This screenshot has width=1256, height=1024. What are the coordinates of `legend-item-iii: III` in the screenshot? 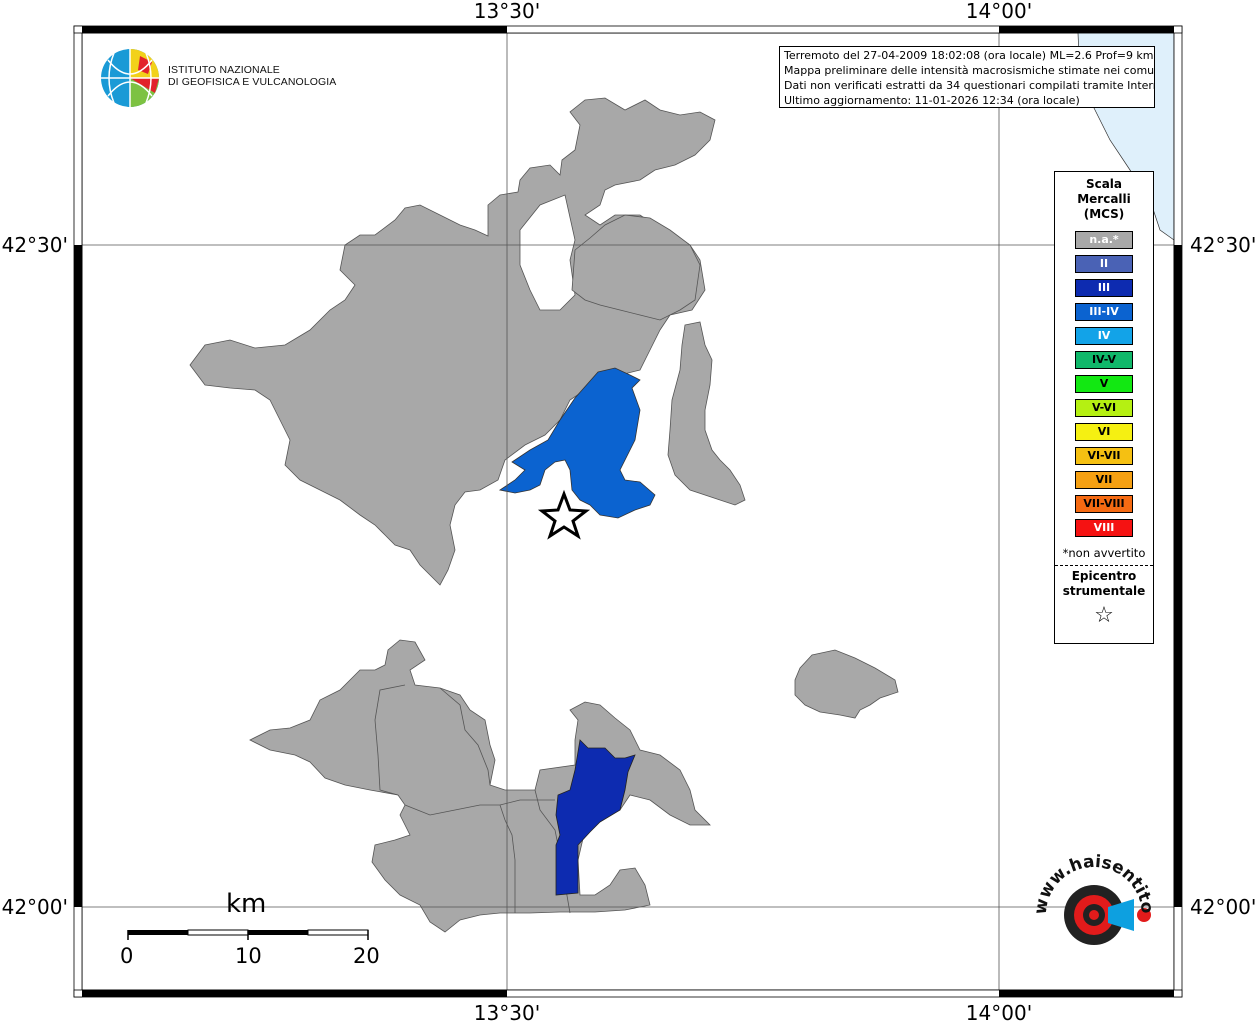 It's located at (1104, 288).